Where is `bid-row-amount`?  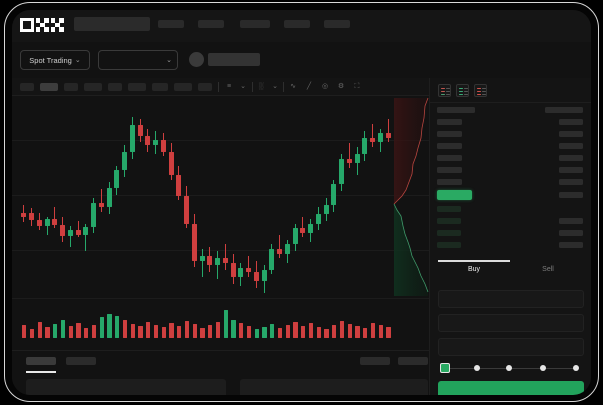
bid-row-amount is located at coordinates (571, 245).